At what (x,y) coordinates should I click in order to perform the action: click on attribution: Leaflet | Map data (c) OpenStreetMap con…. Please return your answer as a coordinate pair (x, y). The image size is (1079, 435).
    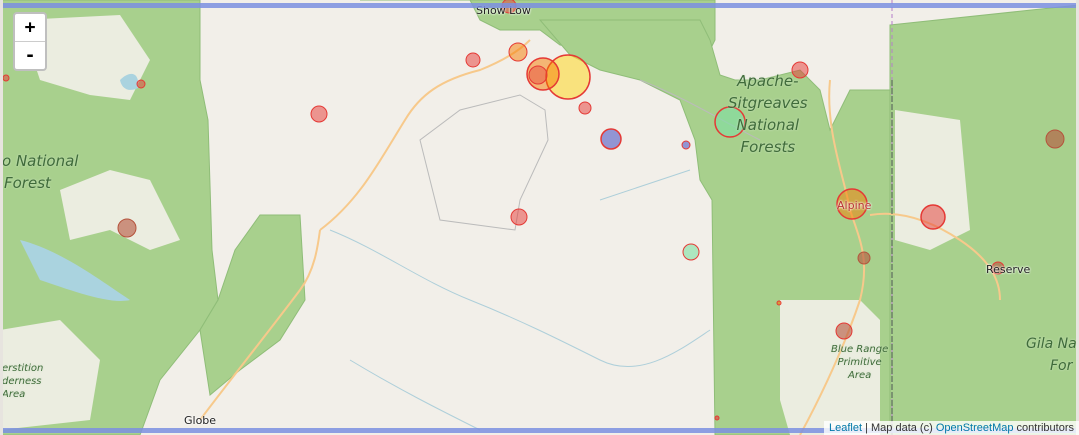
    Looking at the image, I should click on (951, 428).